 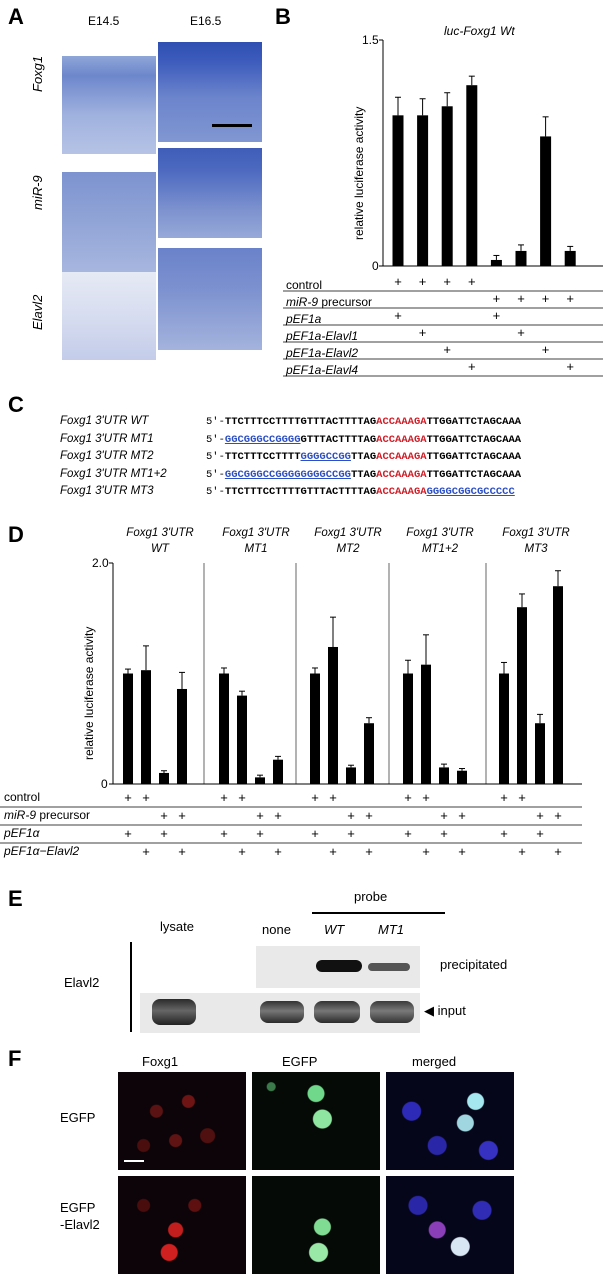 What do you see at coordinates (304, 319) in the screenshot?
I see `chart-b-row-label-pef1a: pEF1a` at bounding box center [304, 319].